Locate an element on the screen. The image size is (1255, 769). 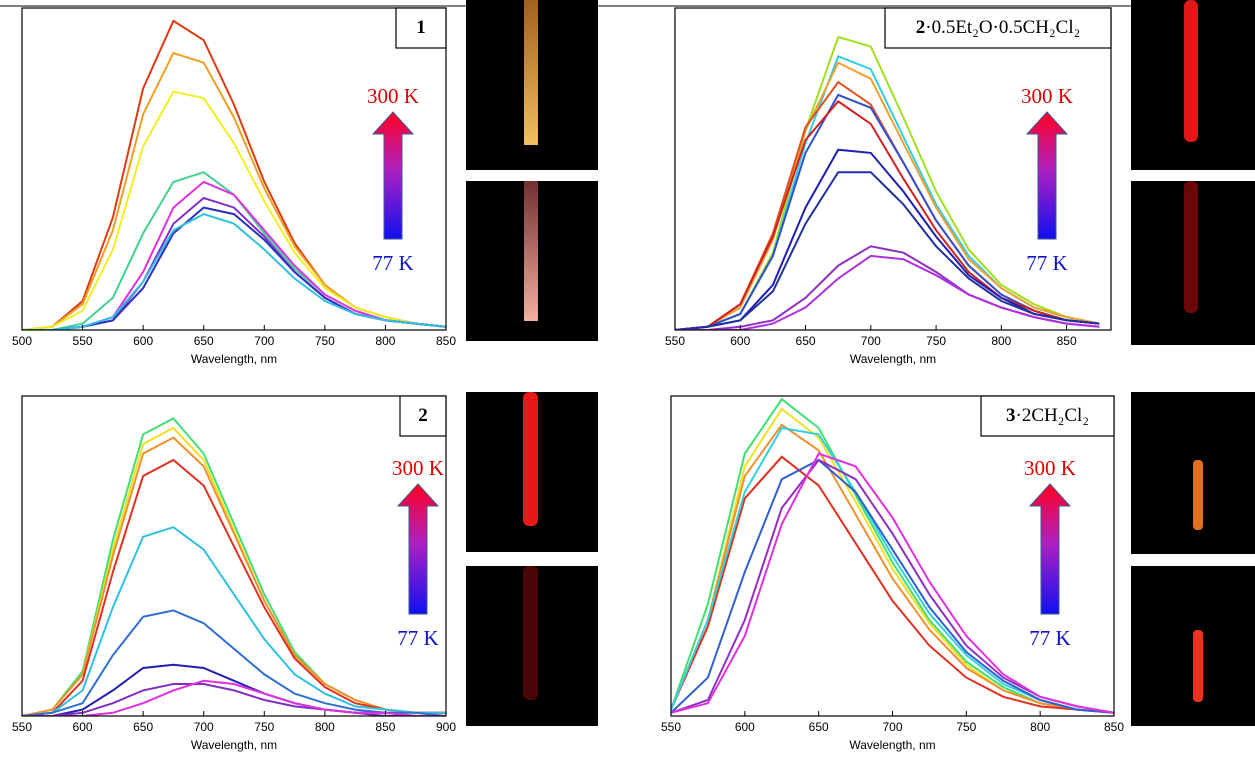
compound-label: 2 is located at coordinates (423, 415).